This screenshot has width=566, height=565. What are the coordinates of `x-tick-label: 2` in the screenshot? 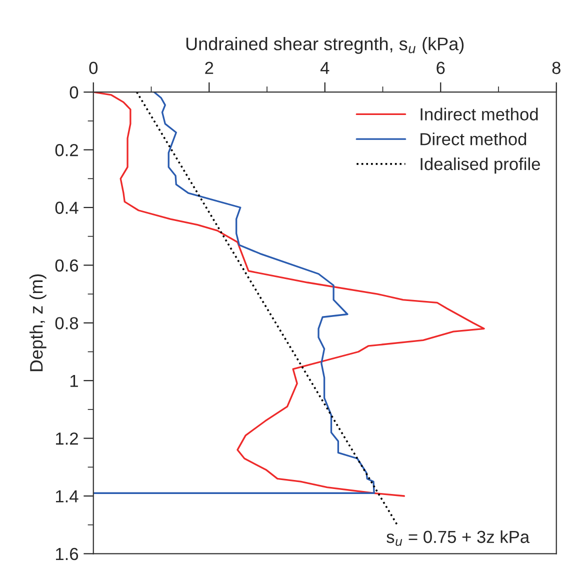 It's located at (209, 68).